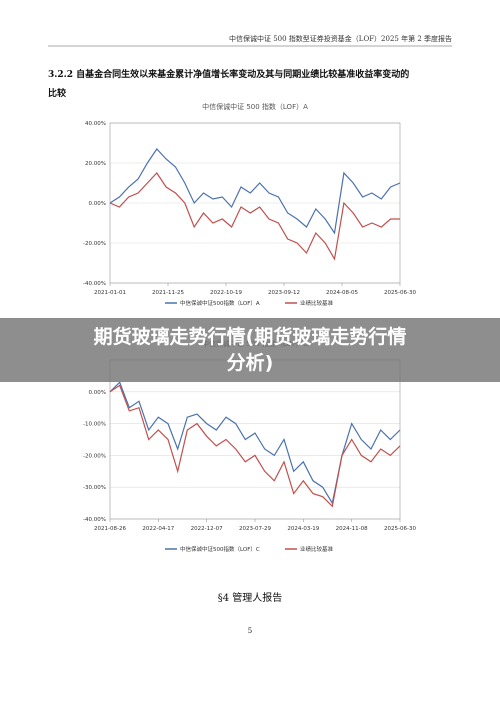 The height and width of the screenshot is (707, 500). I want to click on x-tick-label: 2023-07-29, so click(255, 529).